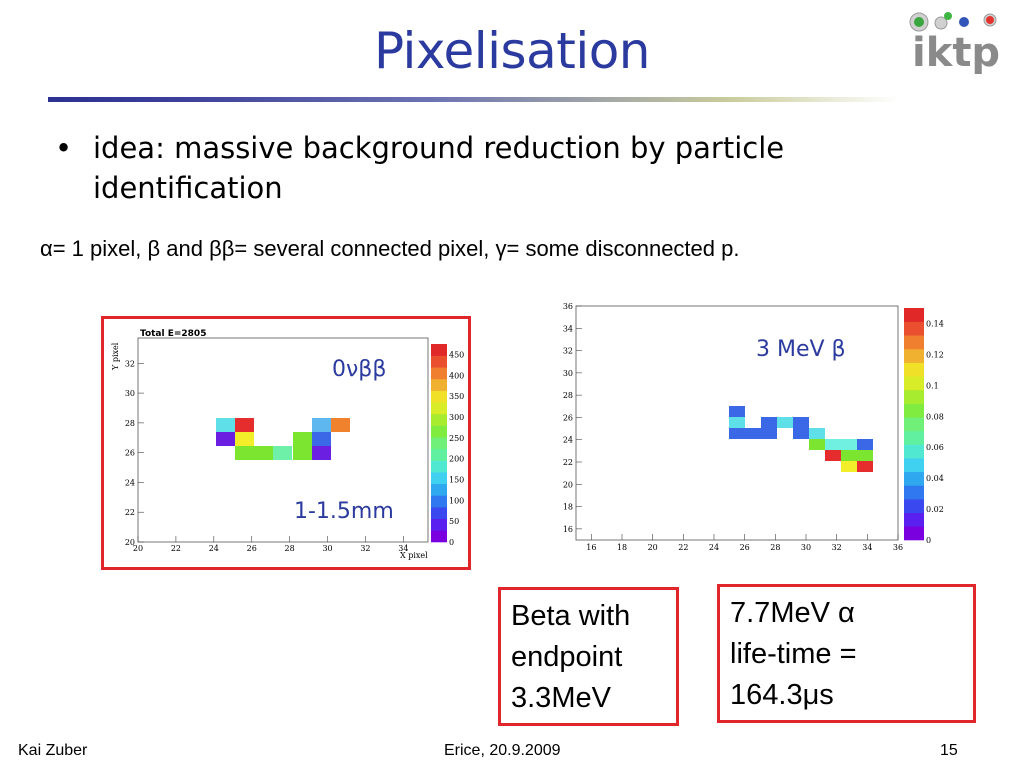 The width and height of the screenshot is (1024, 768). I want to click on x-tick-label: 36, so click(898, 547).